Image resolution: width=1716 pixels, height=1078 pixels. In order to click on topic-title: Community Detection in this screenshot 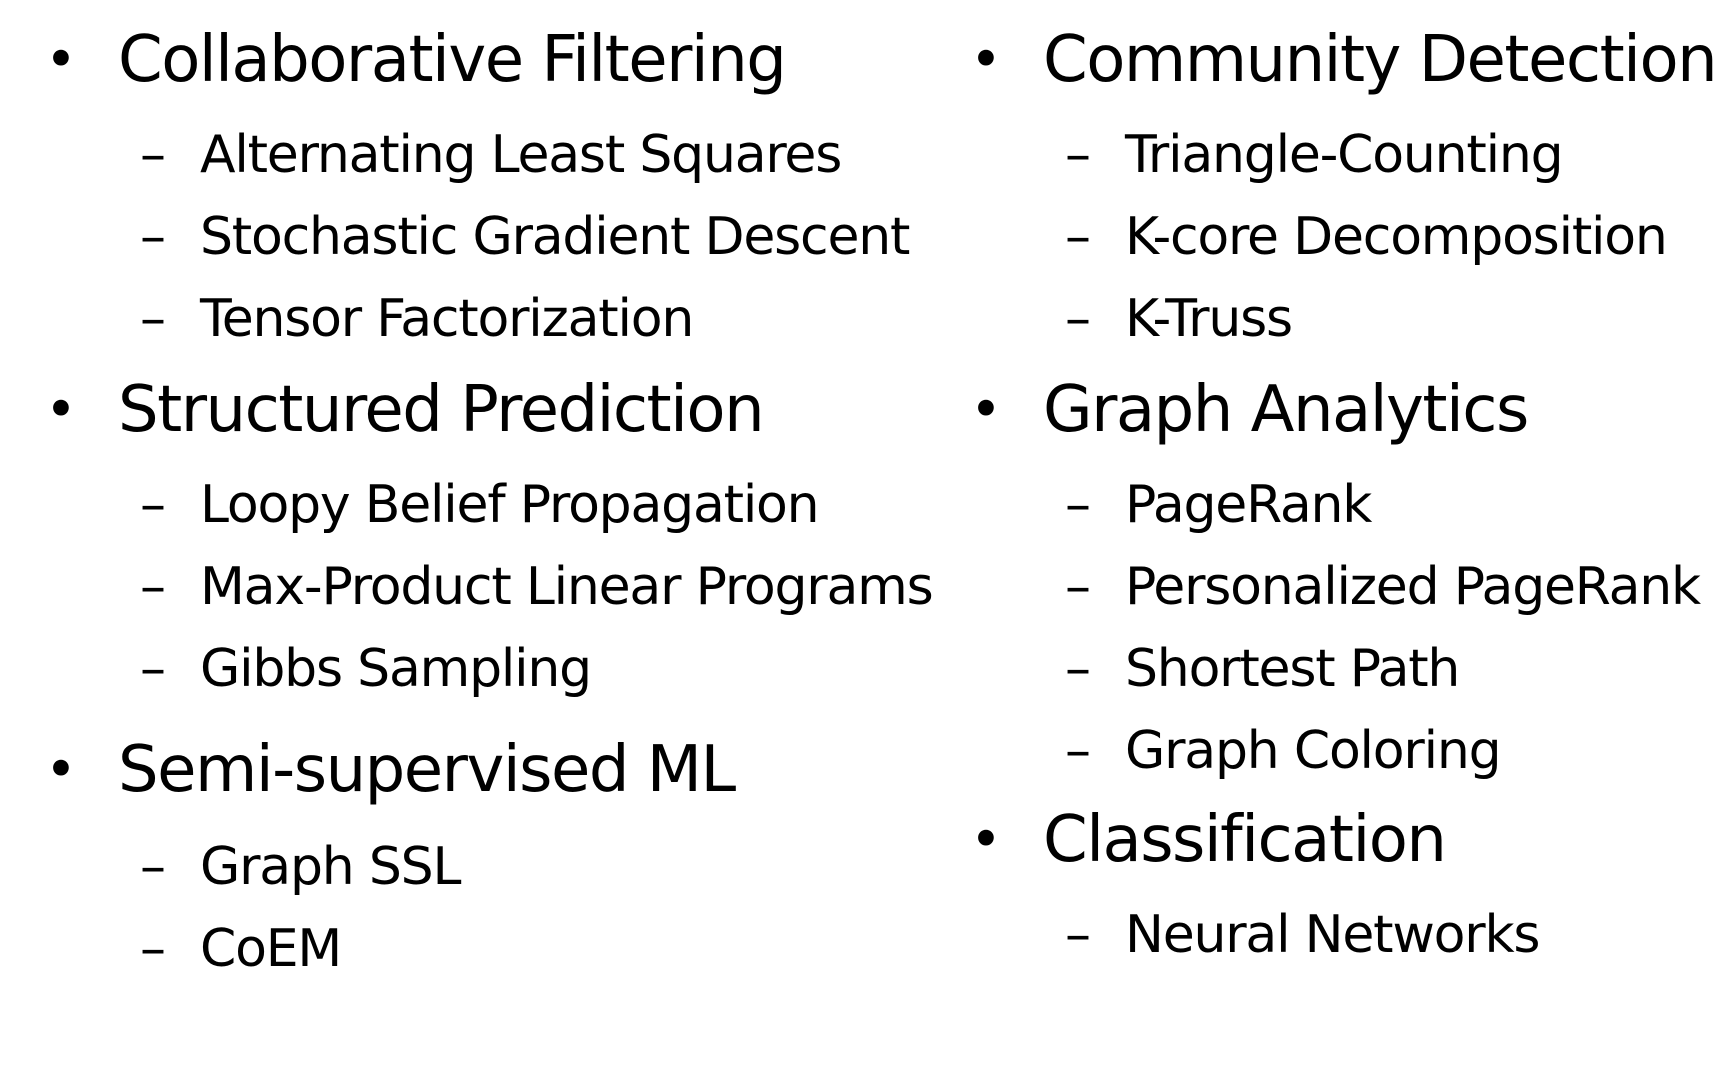, I will do `click(1379, 60)`.